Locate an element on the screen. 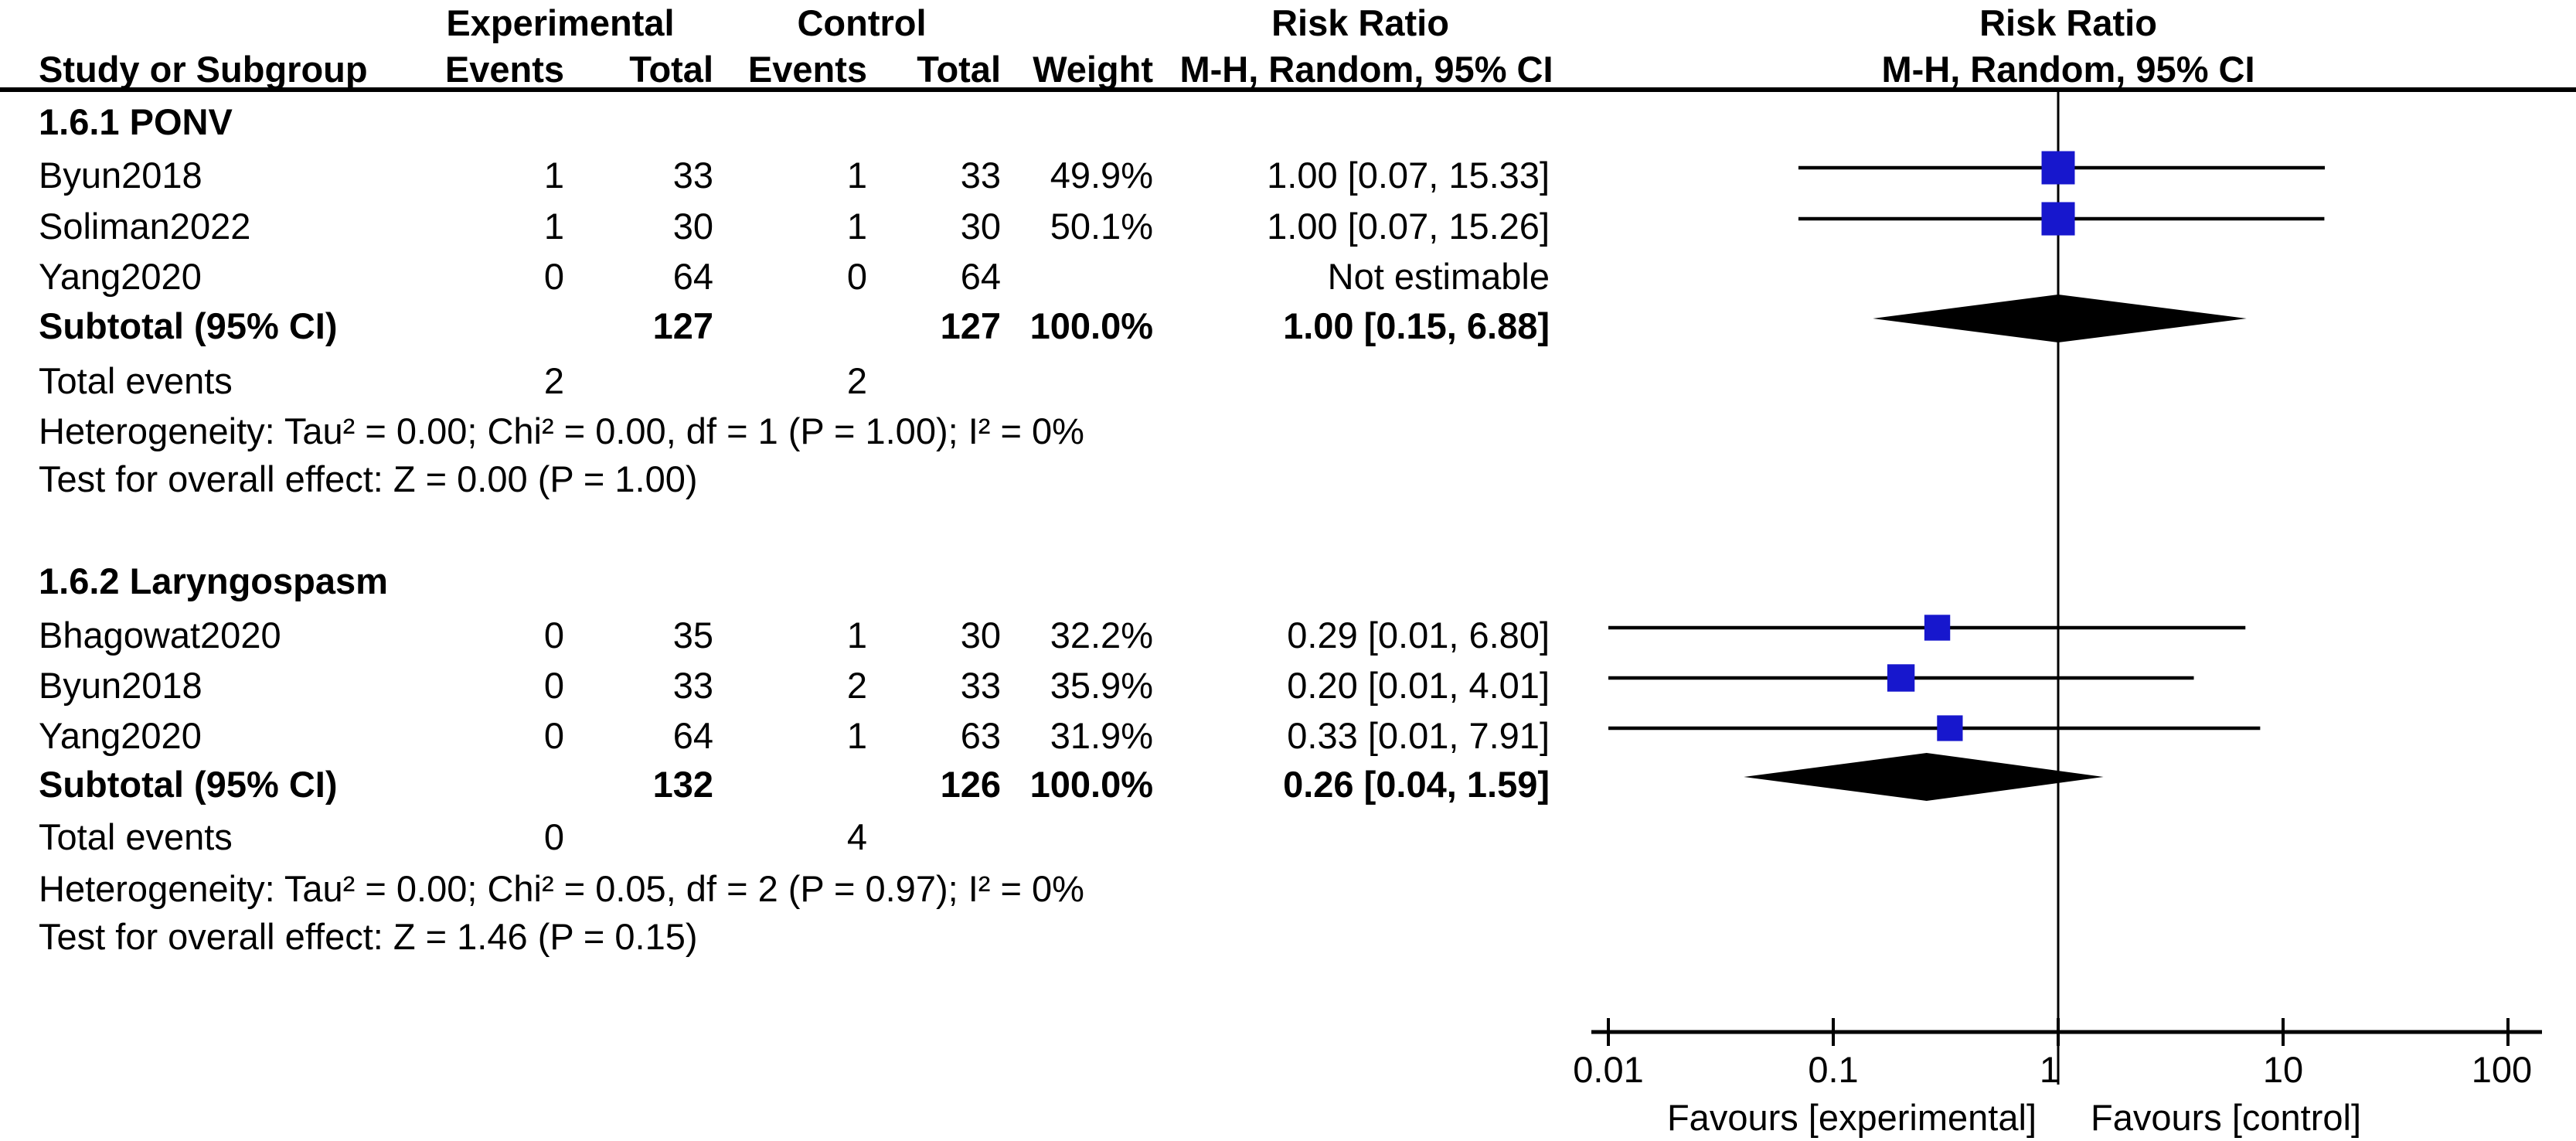  favours-experimental-label: Favours [experimental] is located at coordinates (1852, 1117).